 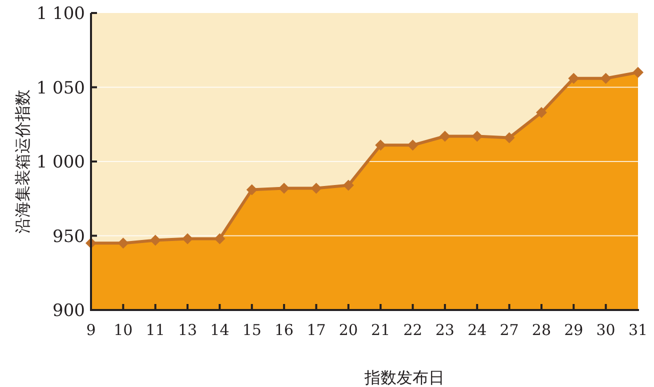 I want to click on y-tick-label: 900, so click(x=68, y=311).